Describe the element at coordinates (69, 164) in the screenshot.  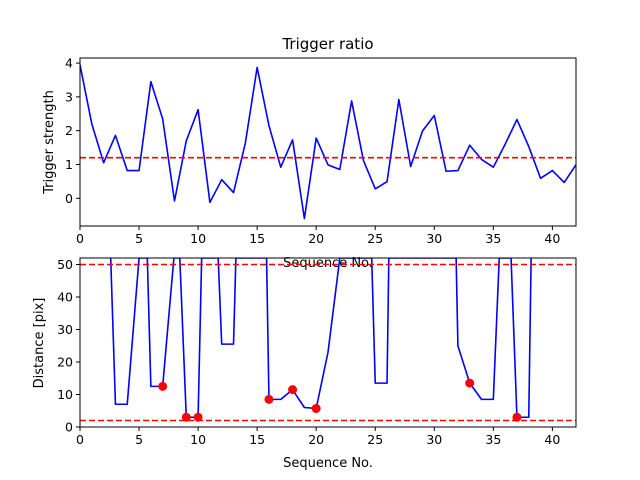
I see `top-y-tick-label: 1` at that location.